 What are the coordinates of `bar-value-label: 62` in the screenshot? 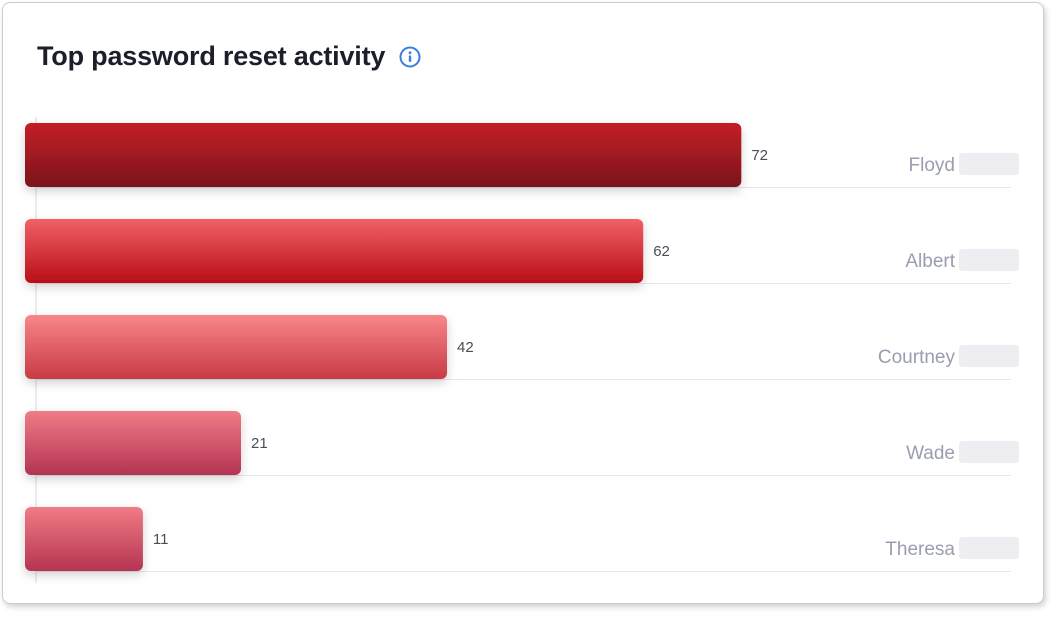 It's located at (661, 251).